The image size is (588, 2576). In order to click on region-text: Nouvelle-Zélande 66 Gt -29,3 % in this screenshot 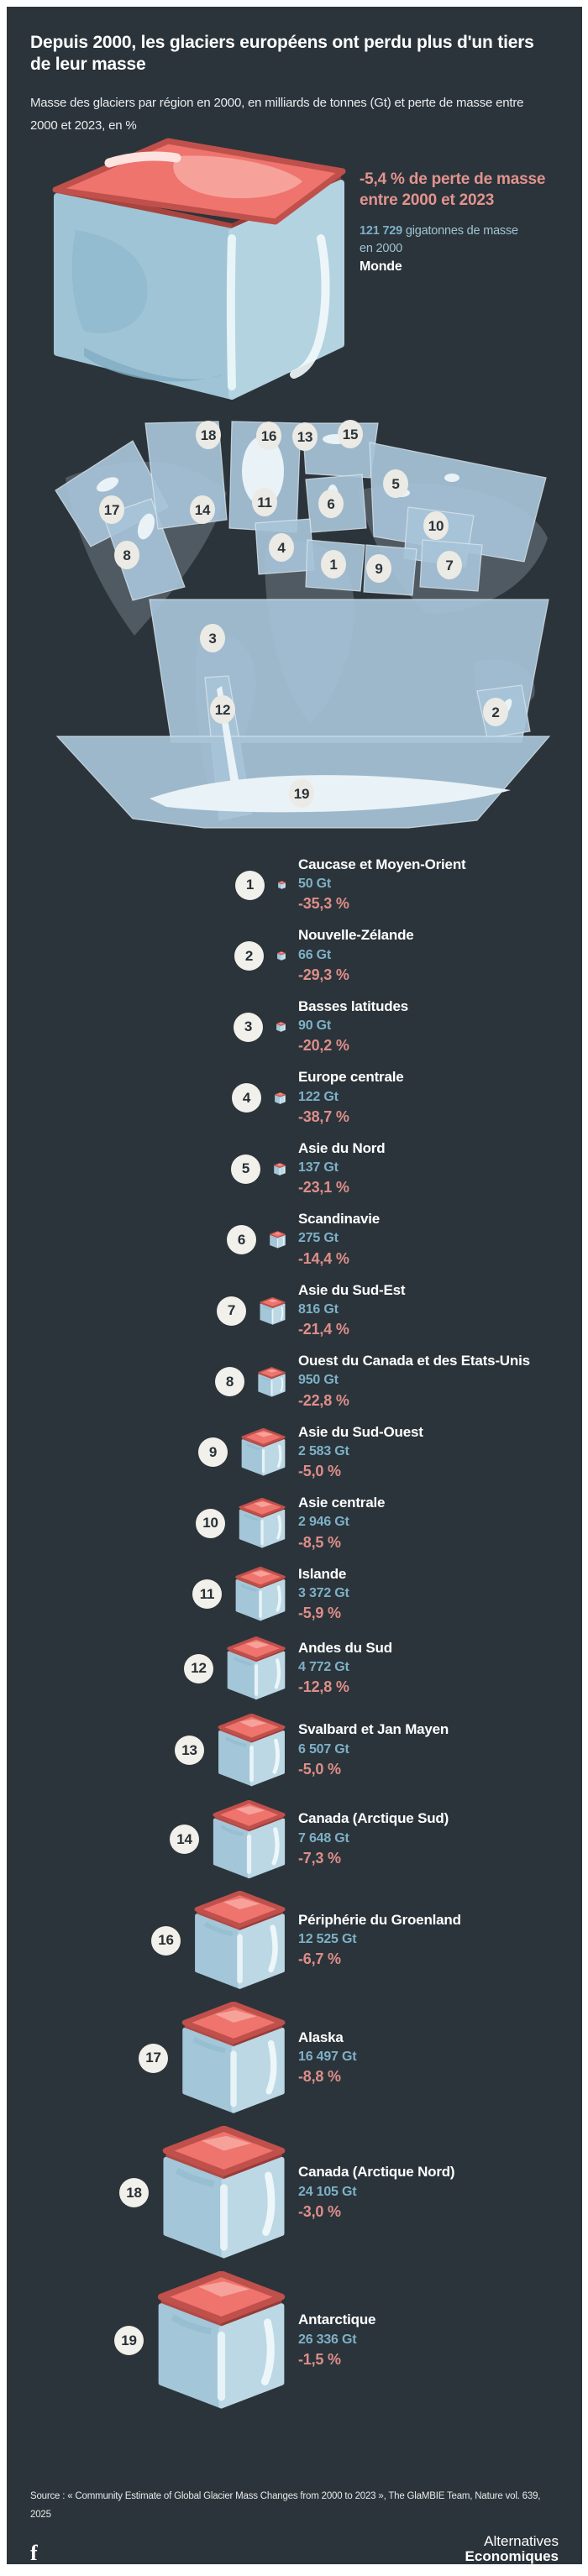, I will do `click(350, 955)`.